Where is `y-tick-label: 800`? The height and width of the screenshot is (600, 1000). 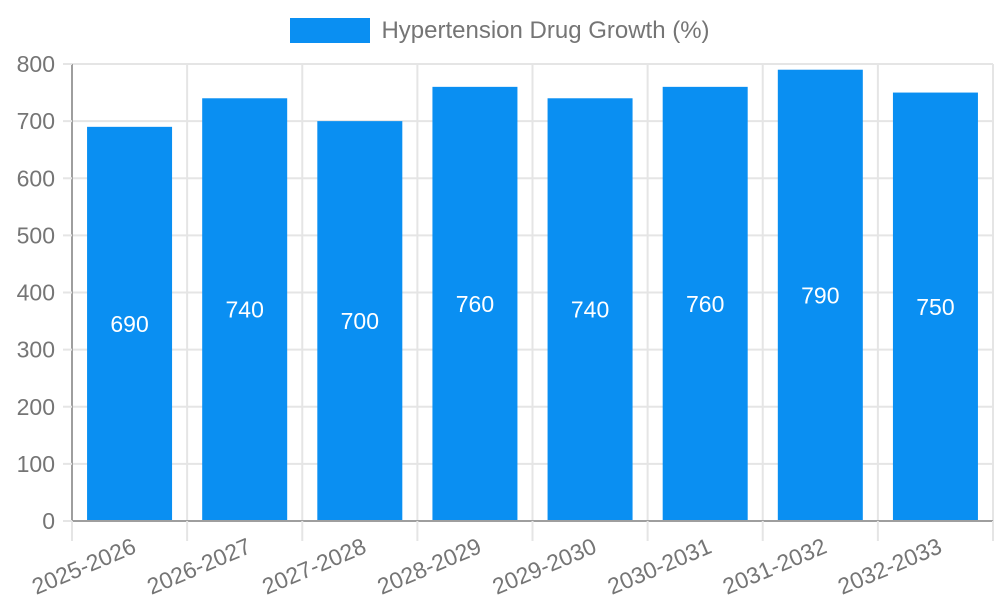 y-tick-label: 800 is located at coordinates (36, 64).